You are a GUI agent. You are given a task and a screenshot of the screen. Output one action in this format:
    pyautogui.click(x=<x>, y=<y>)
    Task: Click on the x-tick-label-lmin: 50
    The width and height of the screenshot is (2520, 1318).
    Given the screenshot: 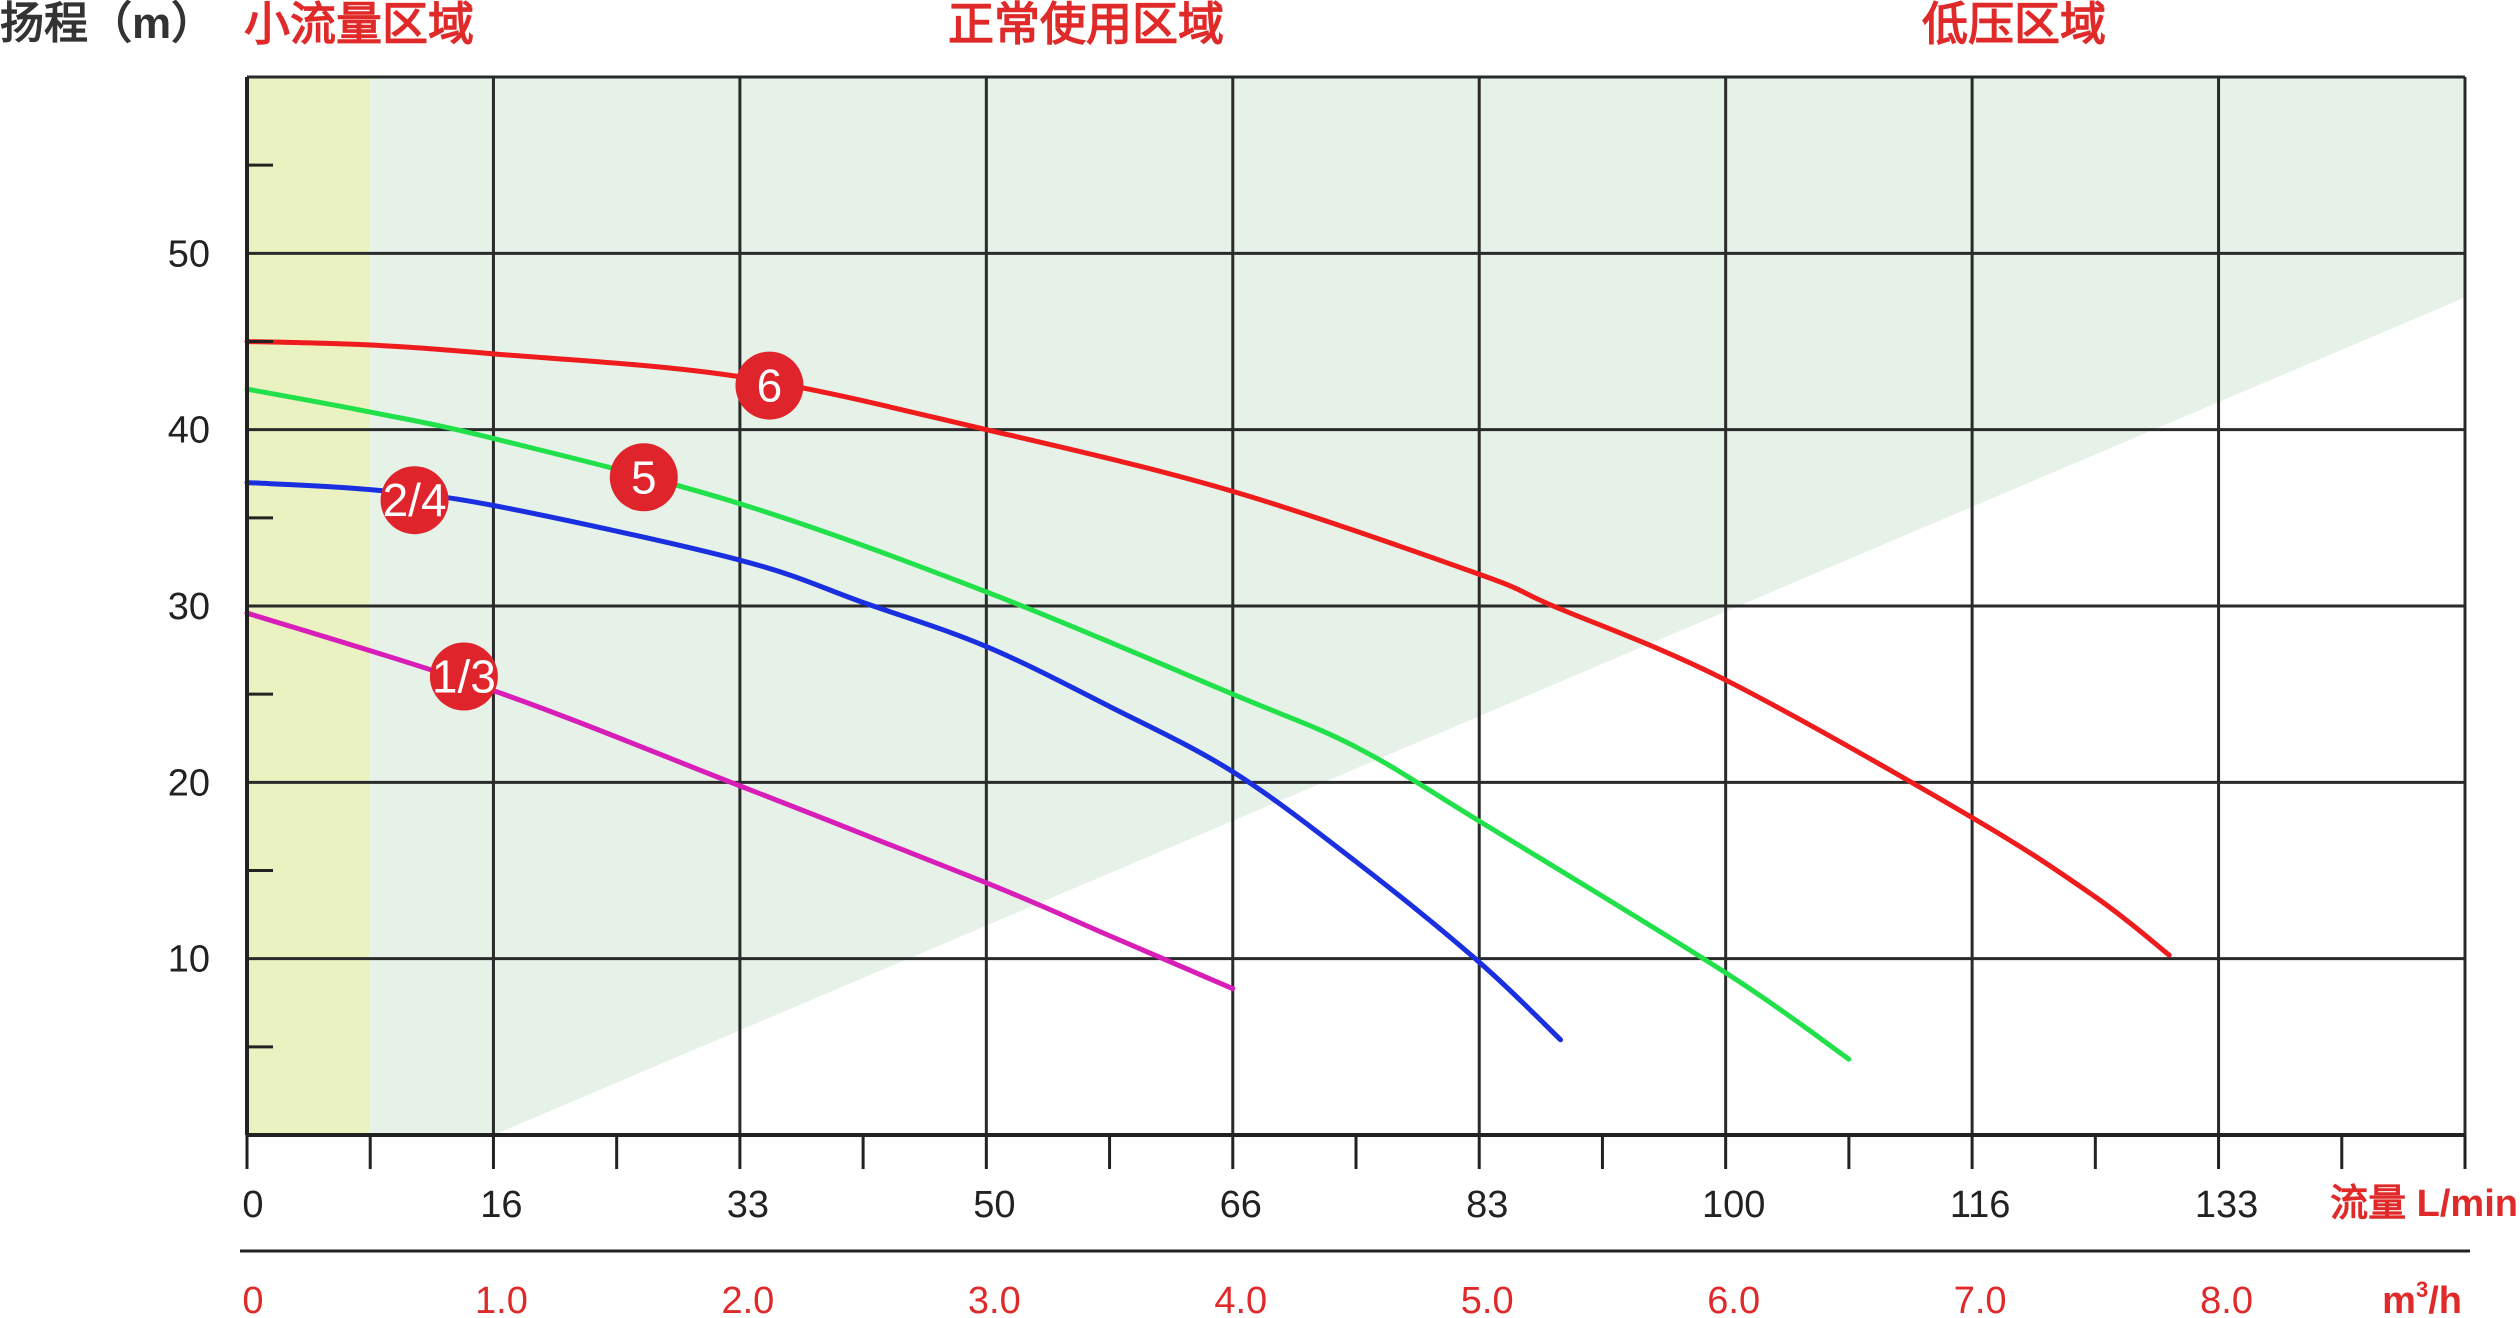 What is the action you would take?
    pyautogui.click(x=994, y=1205)
    